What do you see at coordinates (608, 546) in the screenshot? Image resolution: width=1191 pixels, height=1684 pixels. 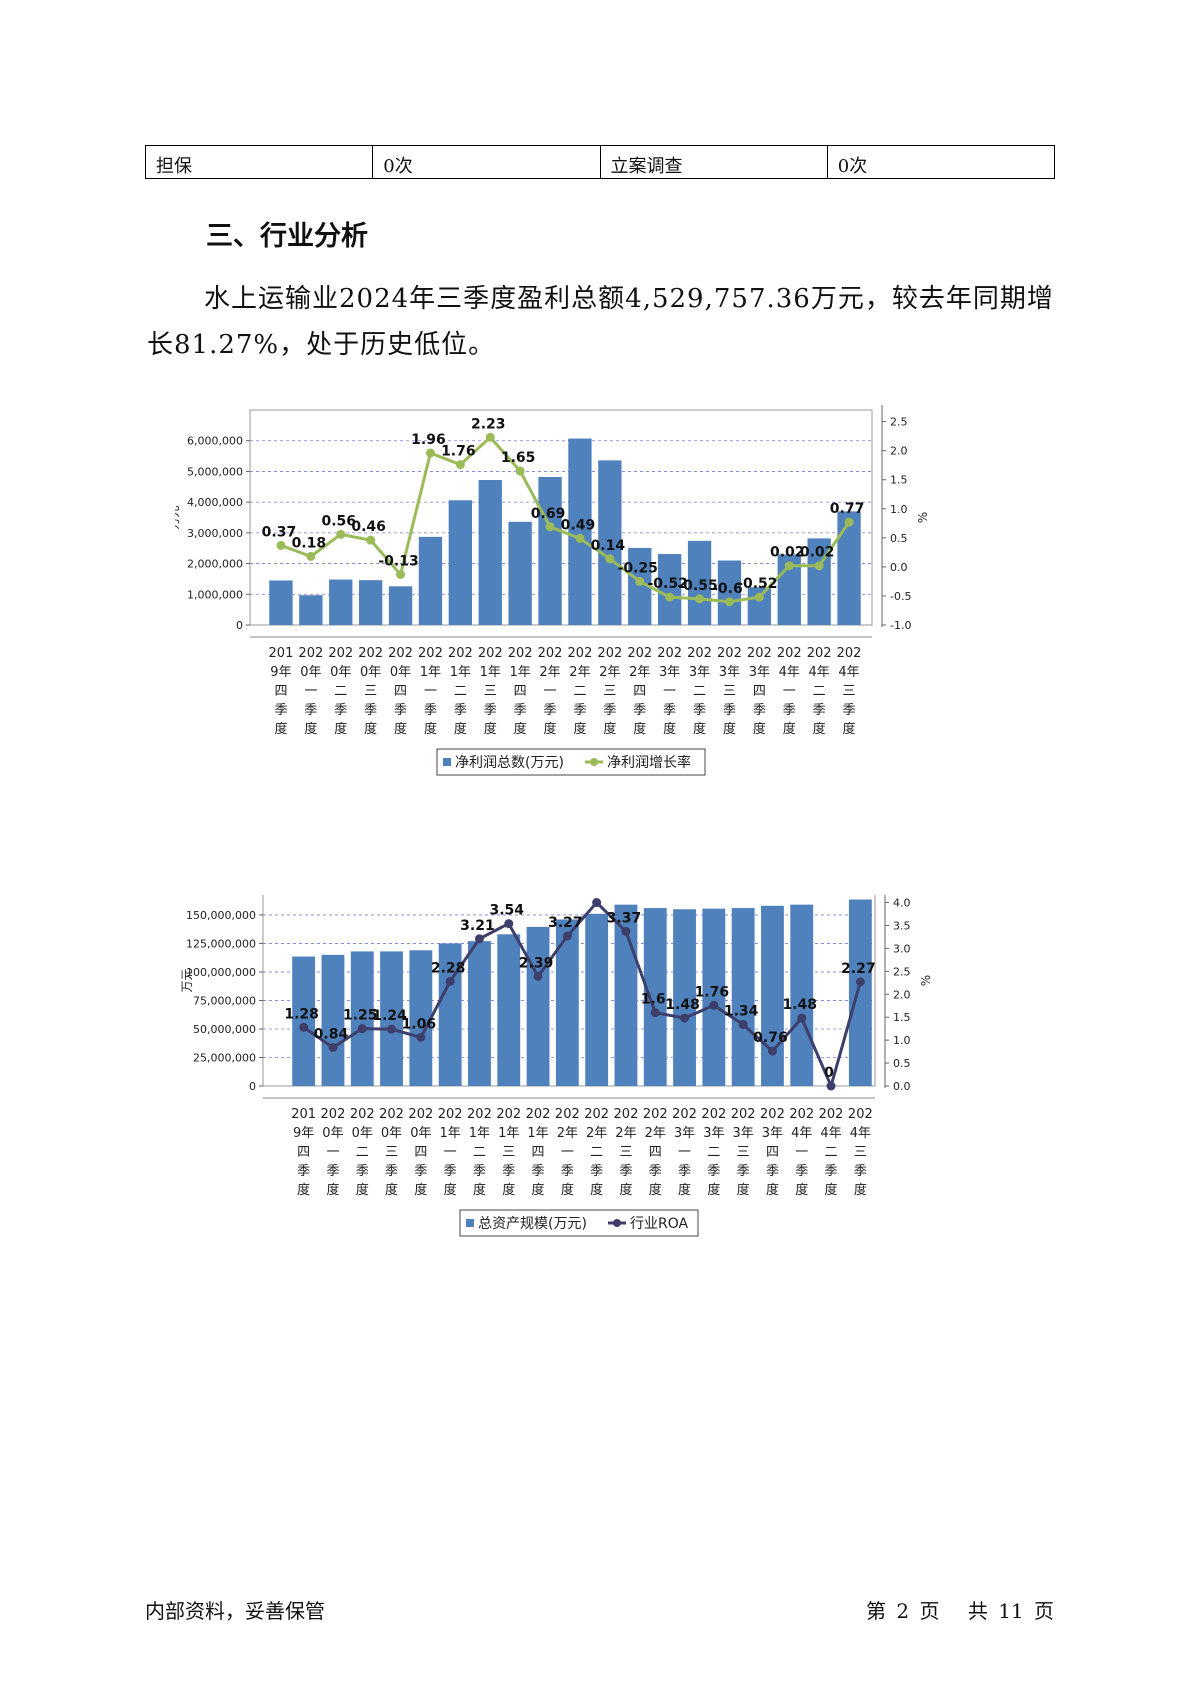 I see `data-label: 0.14` at bounding box center [608, 546].